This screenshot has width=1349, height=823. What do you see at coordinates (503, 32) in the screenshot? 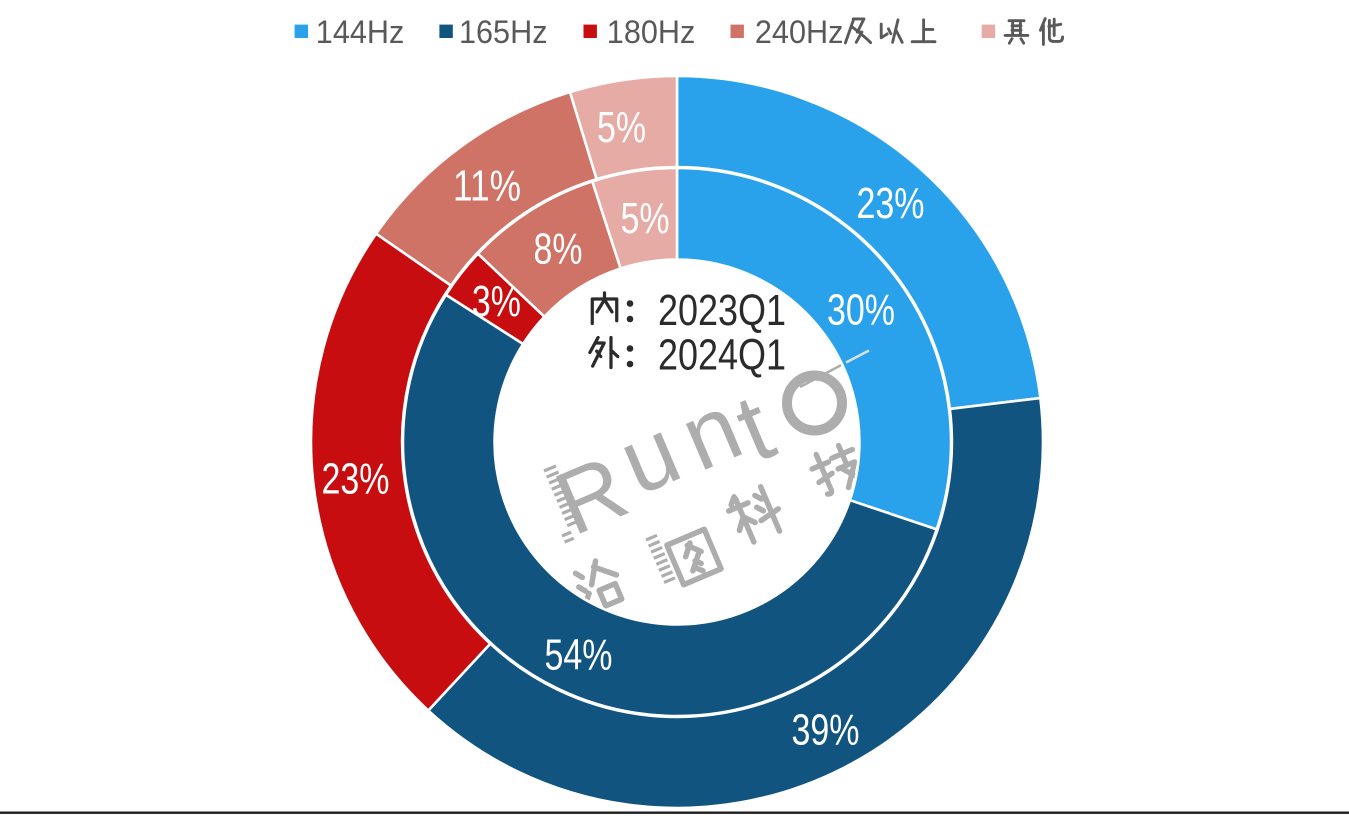
I see `svg-text: 165Hz` at bounding box center [503, 32].